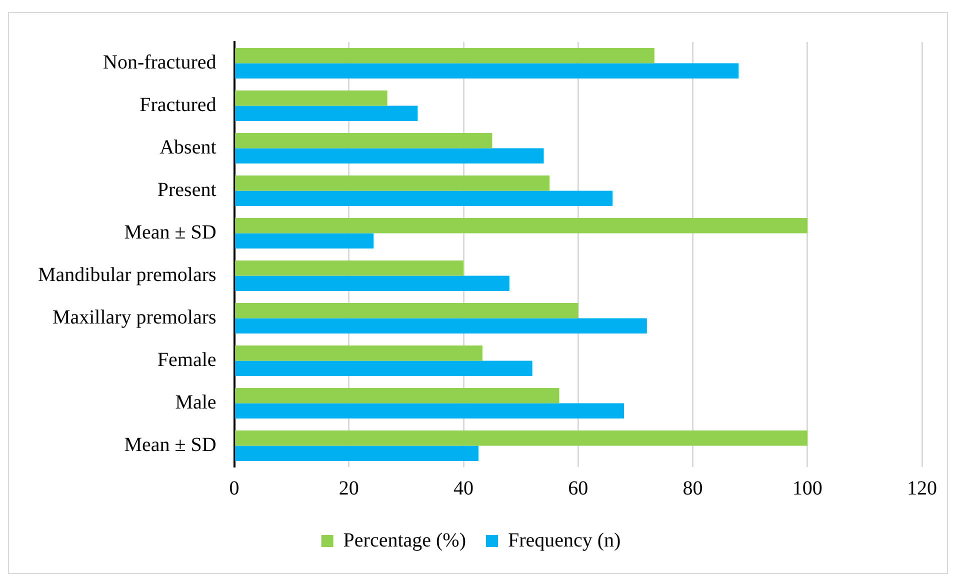  What do you see at coordinates (195, 403) in the screenshot?
I see `y-tick-label: Male` at bounding box center [195, 403].